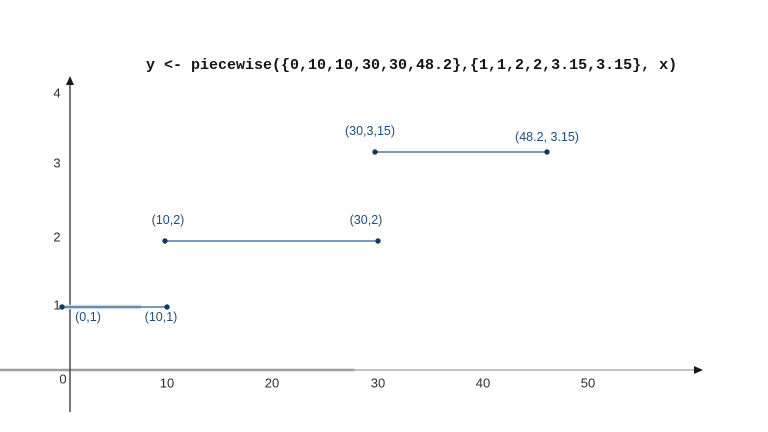 This screenshot has height=432, width=768. What do you see at coordinates (161, 317) in the screenshot?
I see `point-label: (10,1)` at bounding box center [161, 317].